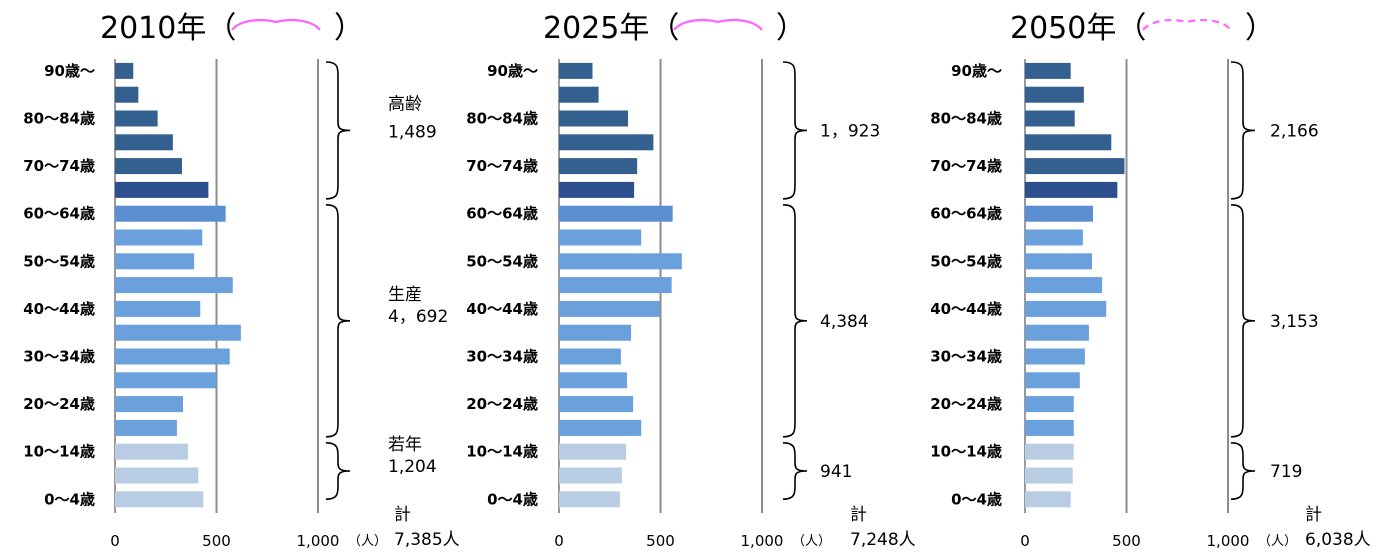  What do you see at coordinates (844, 322) in the screenshot?
I see `group-value: 4,384` at bounding box center [844, 322].